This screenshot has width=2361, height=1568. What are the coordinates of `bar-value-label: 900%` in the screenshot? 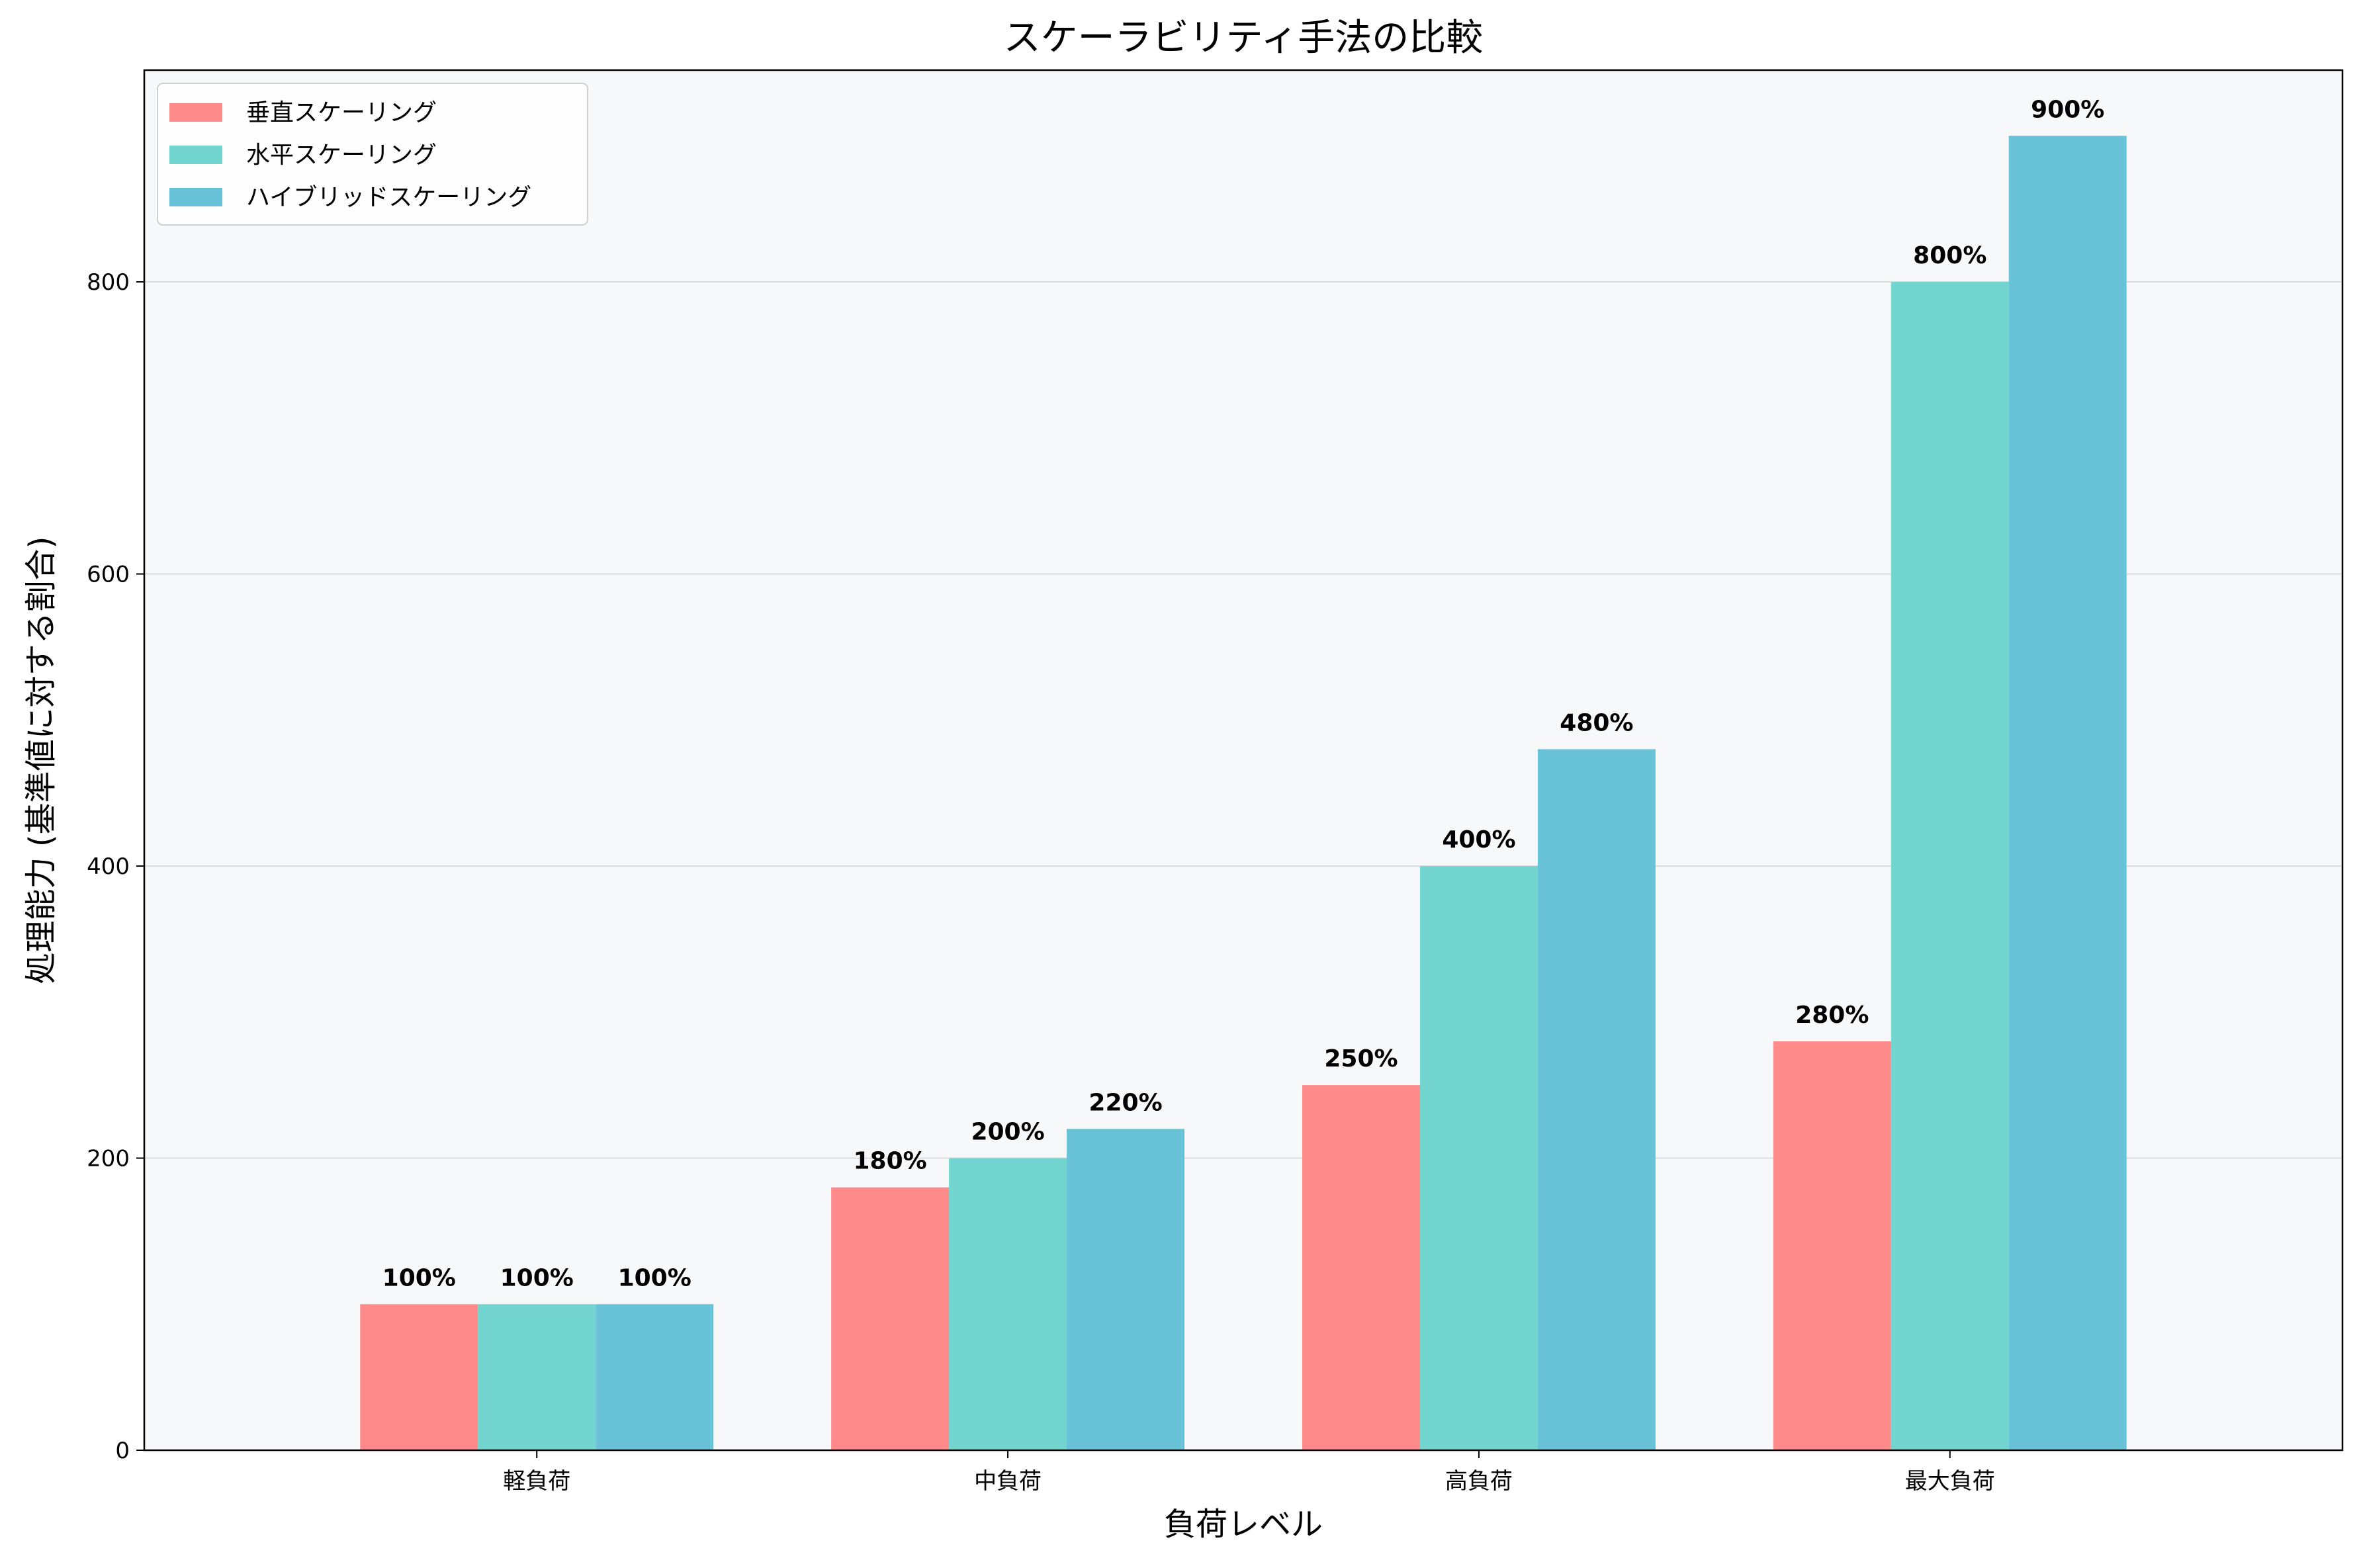 It's located at (2067, 110).